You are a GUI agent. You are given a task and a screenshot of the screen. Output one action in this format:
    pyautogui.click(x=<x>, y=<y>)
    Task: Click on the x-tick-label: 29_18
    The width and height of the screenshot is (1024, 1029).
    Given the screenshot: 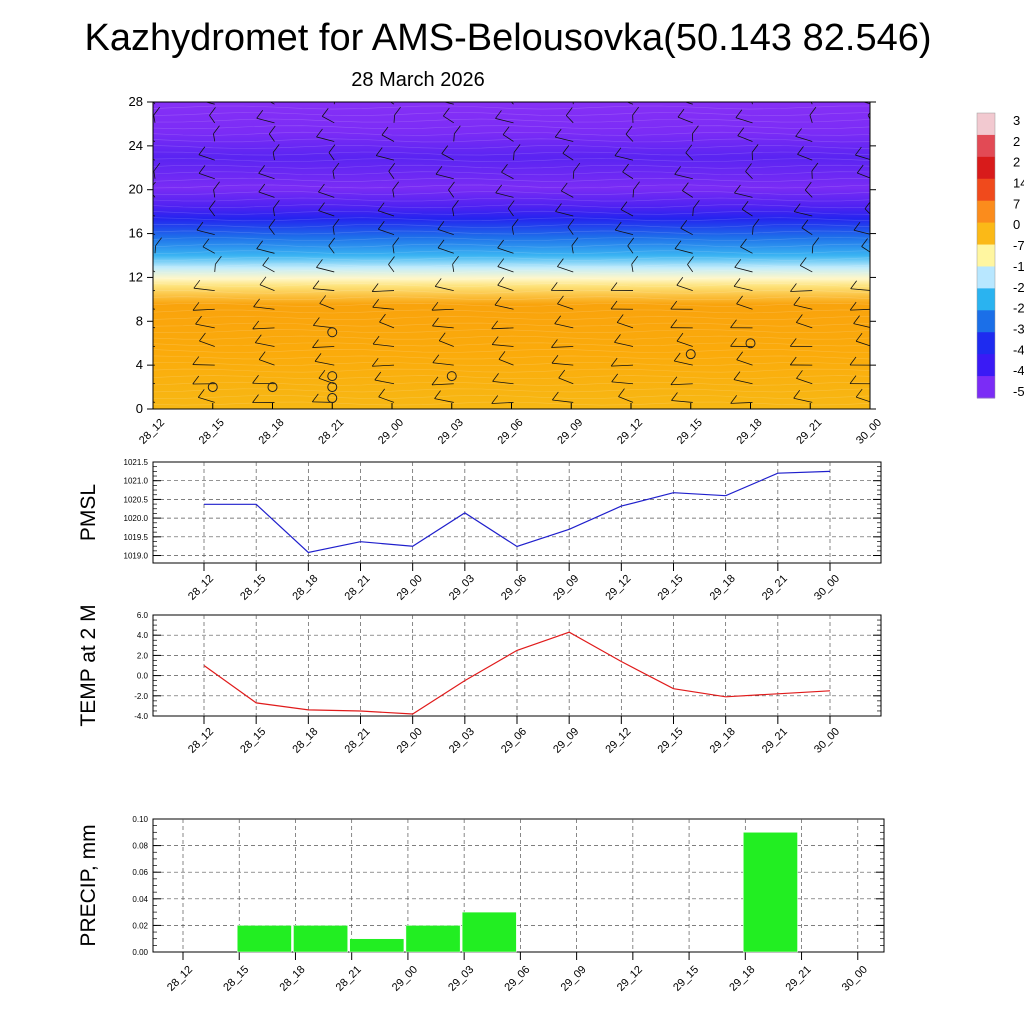 What is the action you would take?
    pyautogui.click(x=723, y=588)
    